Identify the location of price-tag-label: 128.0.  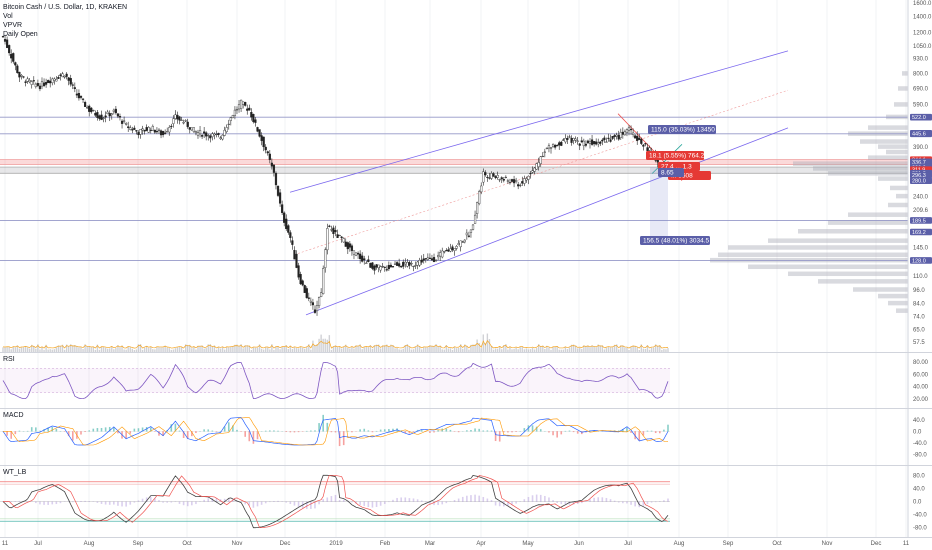
(919, 261).